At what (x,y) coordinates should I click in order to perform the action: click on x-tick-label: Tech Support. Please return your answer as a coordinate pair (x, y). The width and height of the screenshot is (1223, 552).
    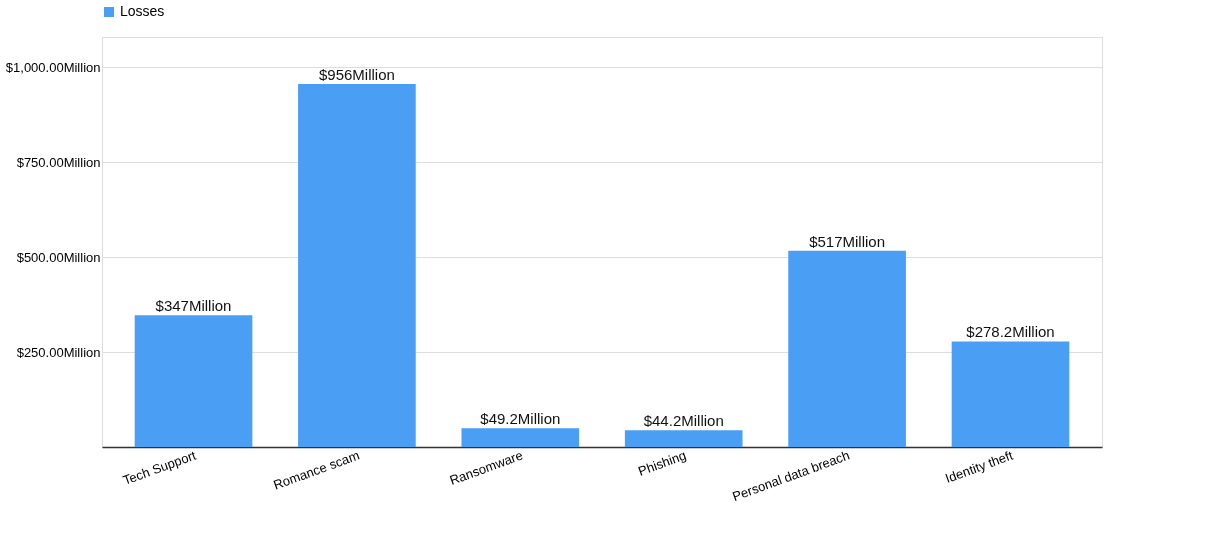
    Looking at the image, I should click on (159, 467).